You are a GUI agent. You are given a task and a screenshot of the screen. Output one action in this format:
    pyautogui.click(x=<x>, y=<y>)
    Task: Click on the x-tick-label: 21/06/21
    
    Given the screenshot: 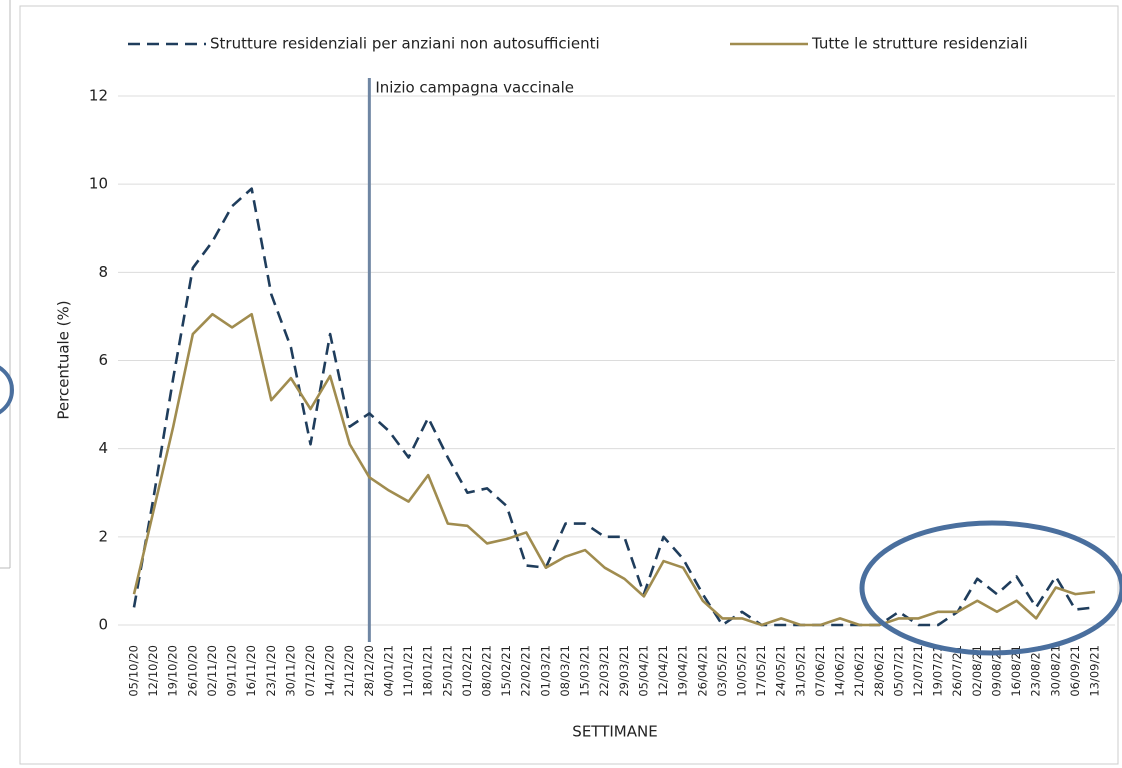 What is the action you would take?
    pyautogui.click(x=859, y=671)
    